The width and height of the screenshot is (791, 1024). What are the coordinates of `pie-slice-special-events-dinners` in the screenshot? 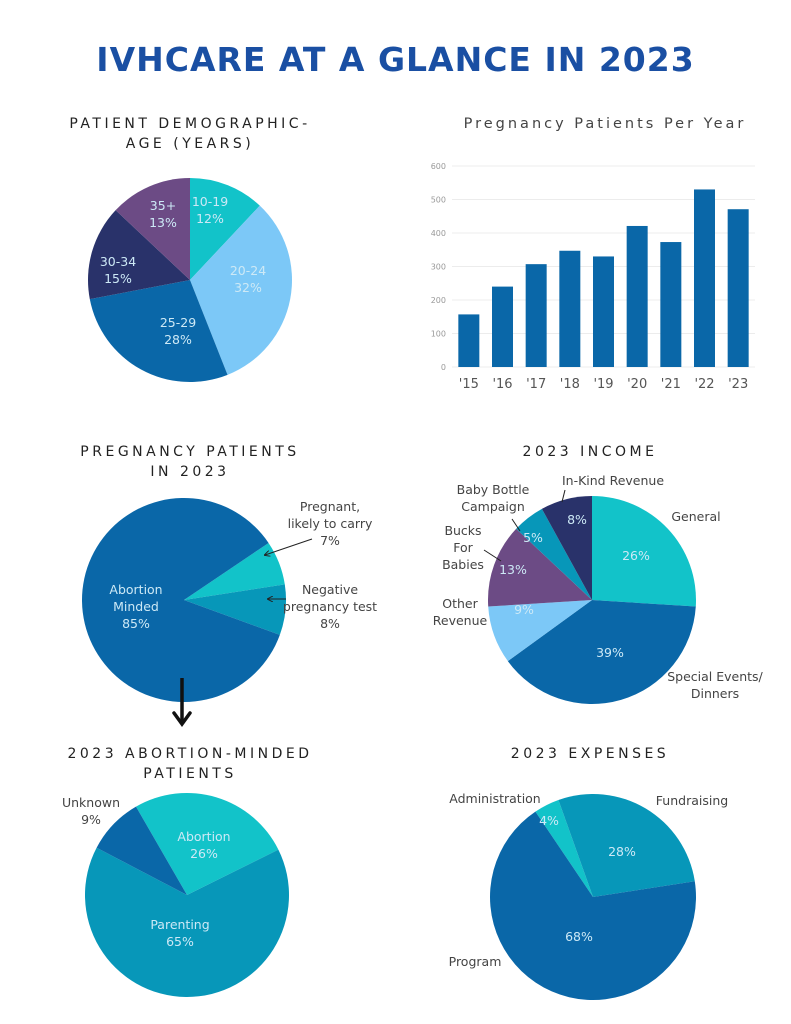 It's located at (601, 652).